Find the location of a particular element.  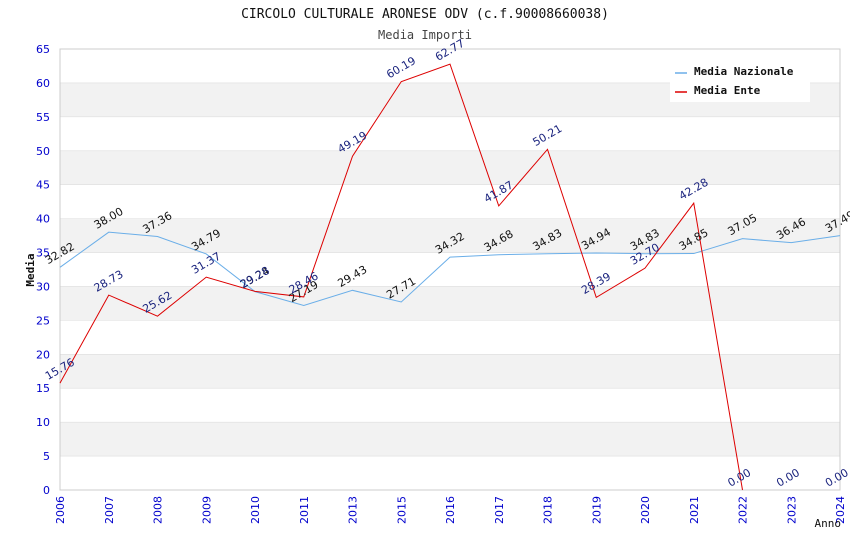

data-label: 50.21 is located at coordinates (548, 135).